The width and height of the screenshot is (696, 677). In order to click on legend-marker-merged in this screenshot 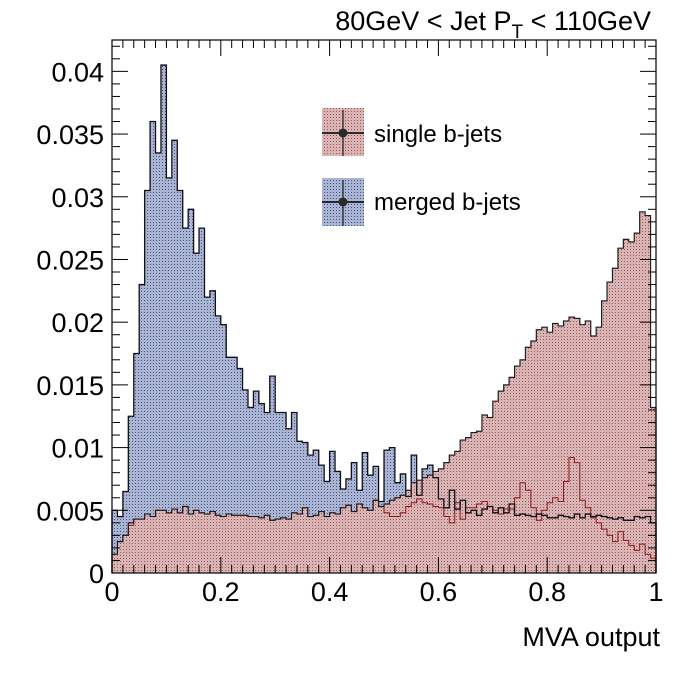, I will do `click(343, 202)`.